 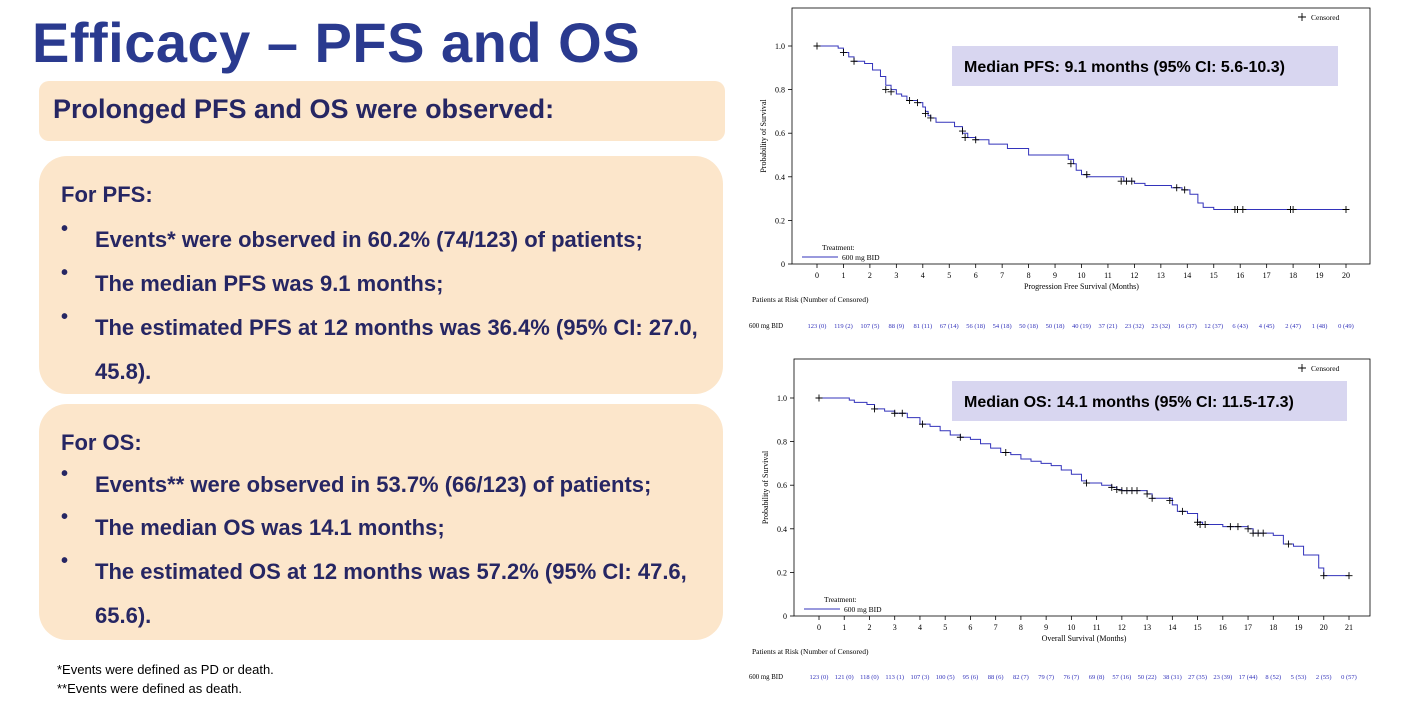 What do you see at coordinates (101, 442) in the screenshot?
I see `os-heading: For OS:` at bounding box center [101, 442].